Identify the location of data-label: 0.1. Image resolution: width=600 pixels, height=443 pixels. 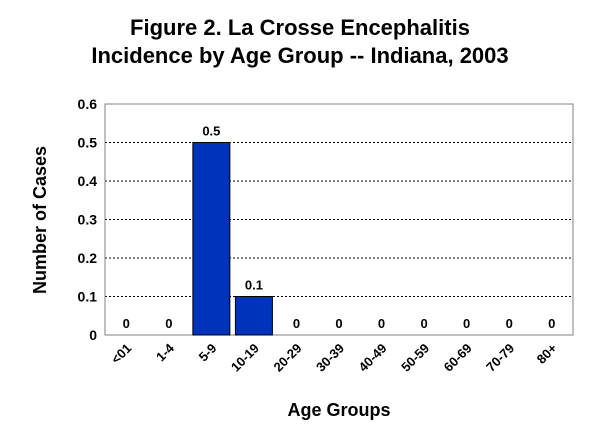
(254, 285).